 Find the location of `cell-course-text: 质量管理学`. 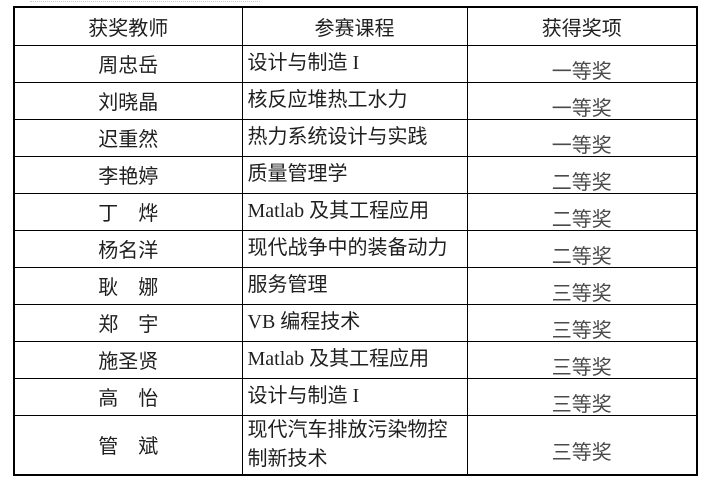

cell-course-text: 质量管理学 is located at coordinates (297, 174).